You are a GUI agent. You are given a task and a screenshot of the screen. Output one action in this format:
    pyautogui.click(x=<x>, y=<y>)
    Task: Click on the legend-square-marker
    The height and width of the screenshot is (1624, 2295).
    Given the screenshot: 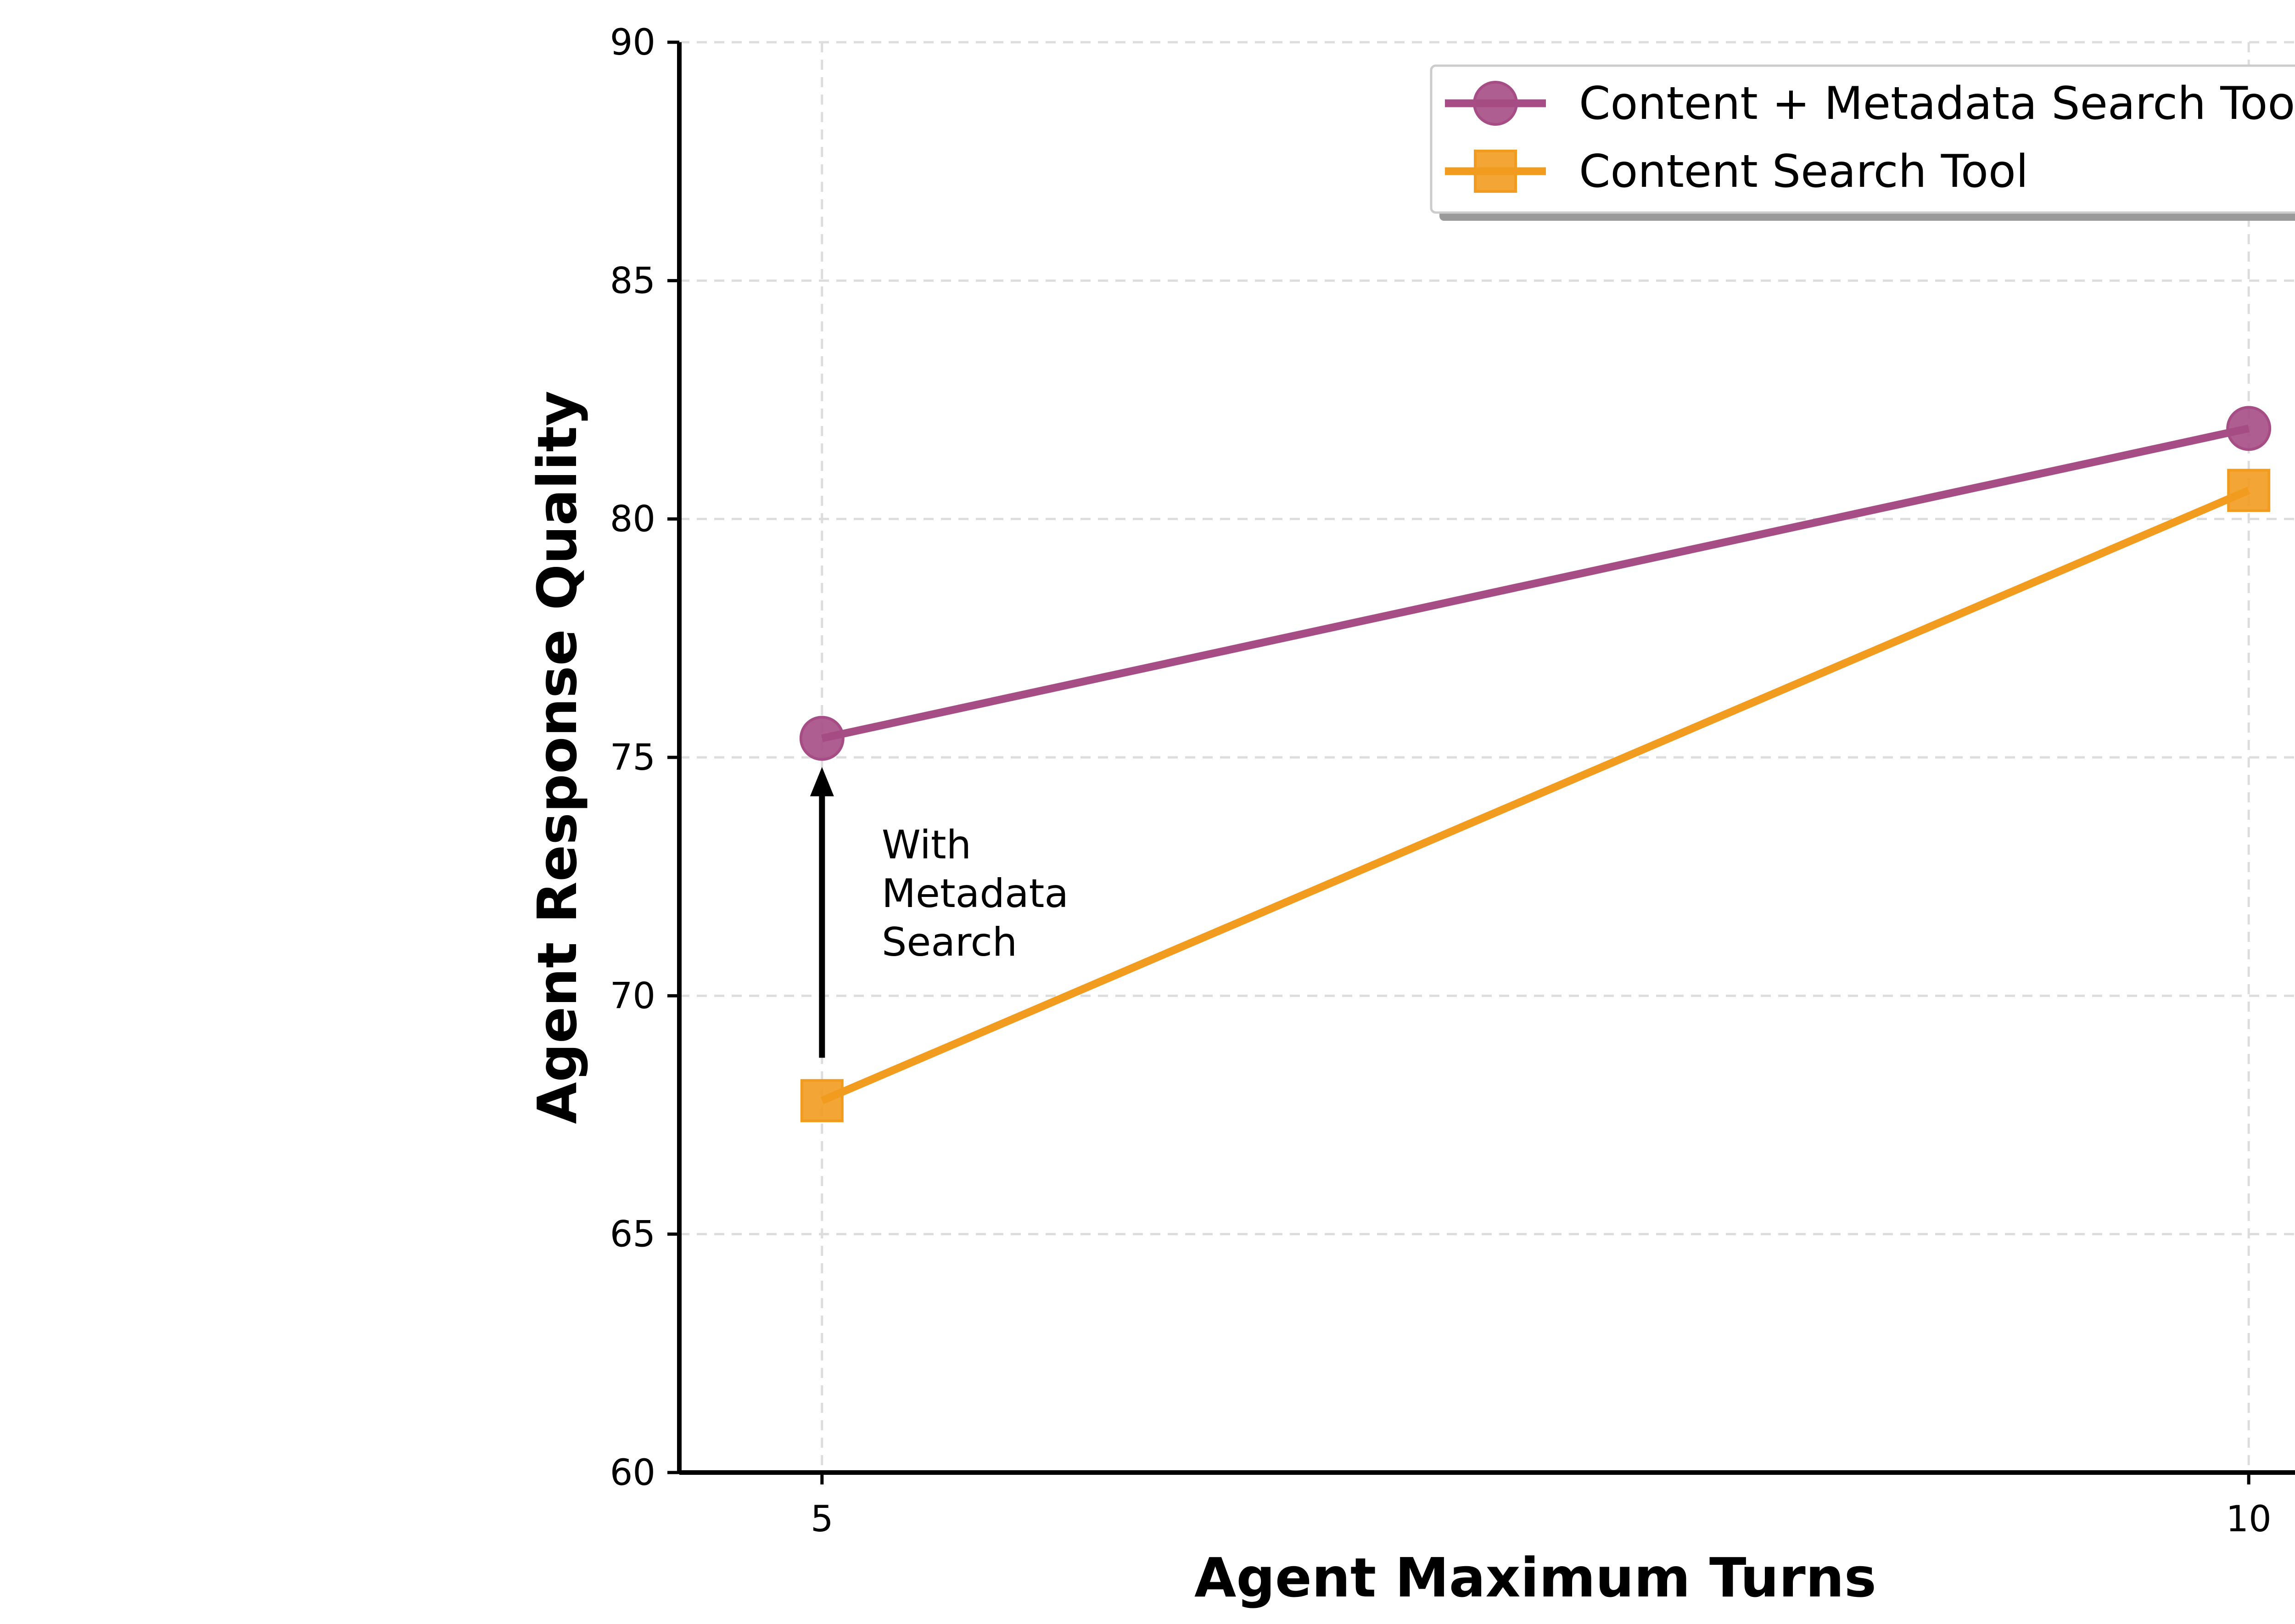 What is the action you would take?
    pyautogui.click(x=1496, y=171)
    